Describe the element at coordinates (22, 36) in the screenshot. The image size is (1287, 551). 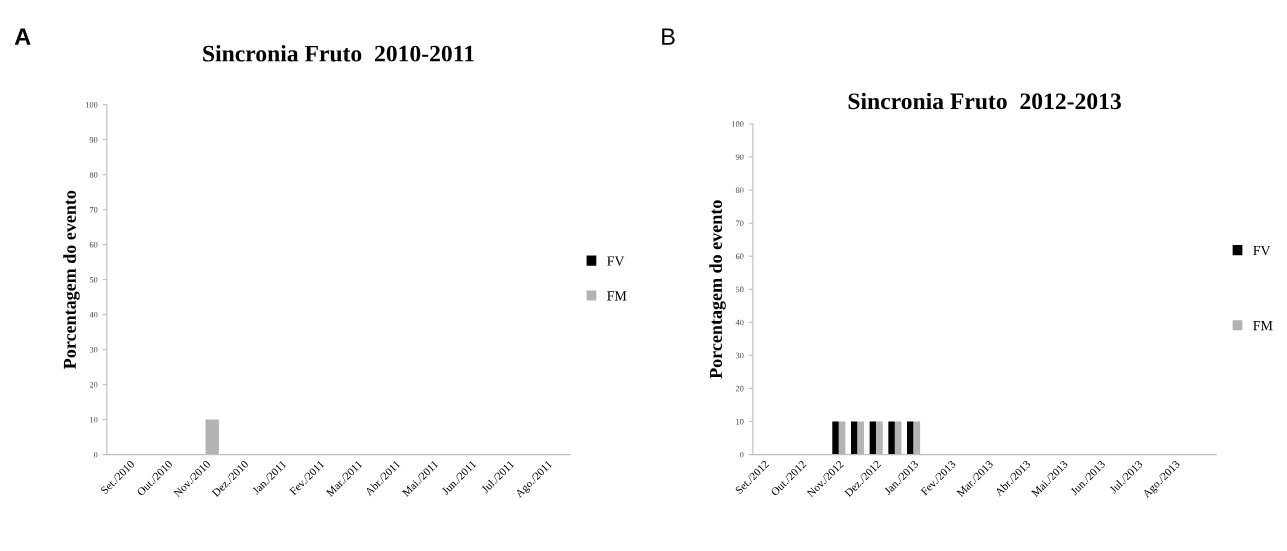
I see `text: A` at that location.